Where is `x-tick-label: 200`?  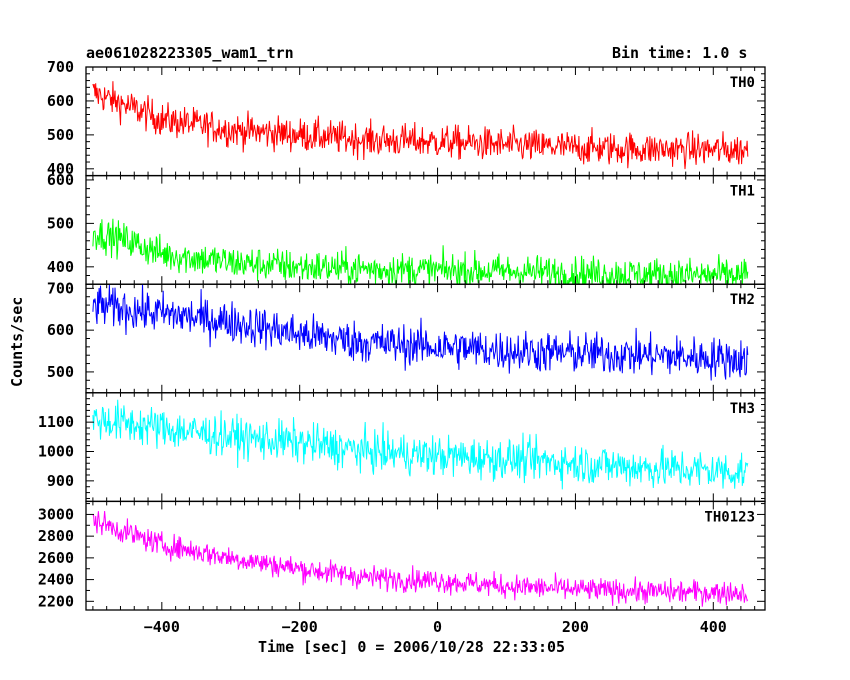
x-tick-label: 200 is located at coordinates (575, 627).